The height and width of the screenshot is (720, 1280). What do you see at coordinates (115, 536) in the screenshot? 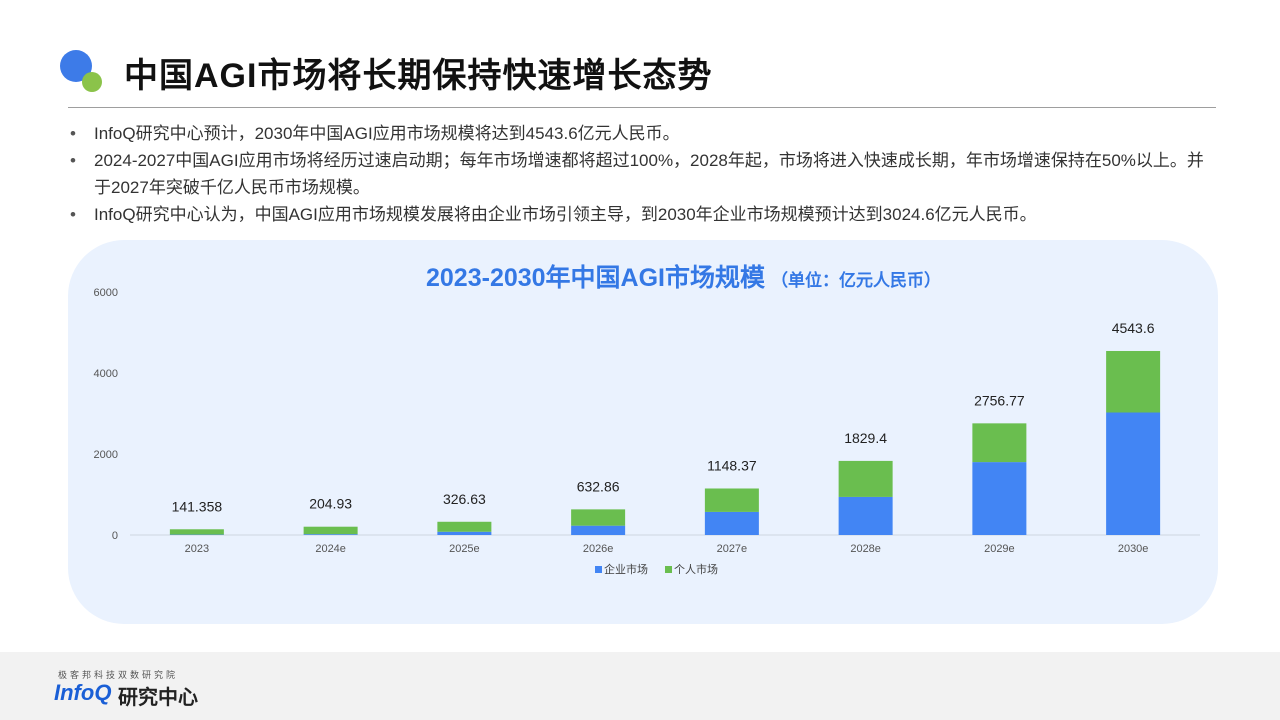
I see `y-tick-label: 0` at bounding box center [115, 536].